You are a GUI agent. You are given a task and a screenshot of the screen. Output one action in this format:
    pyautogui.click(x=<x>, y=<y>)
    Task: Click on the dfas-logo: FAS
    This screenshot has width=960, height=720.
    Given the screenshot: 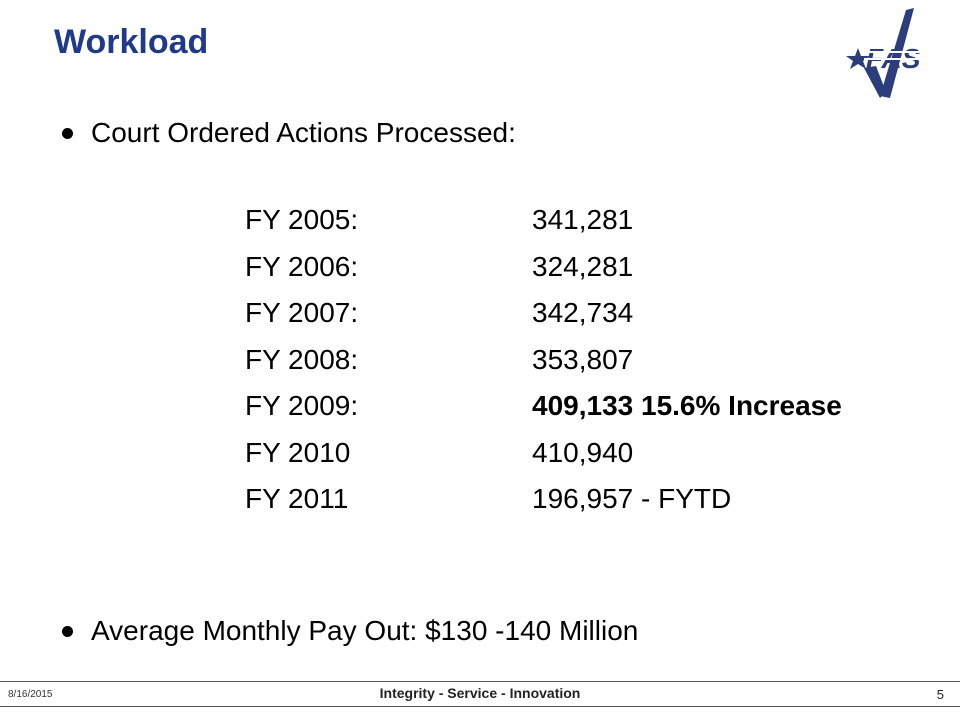 What is the action you would take?
    pyautogui.click(x=890, y=53)
    